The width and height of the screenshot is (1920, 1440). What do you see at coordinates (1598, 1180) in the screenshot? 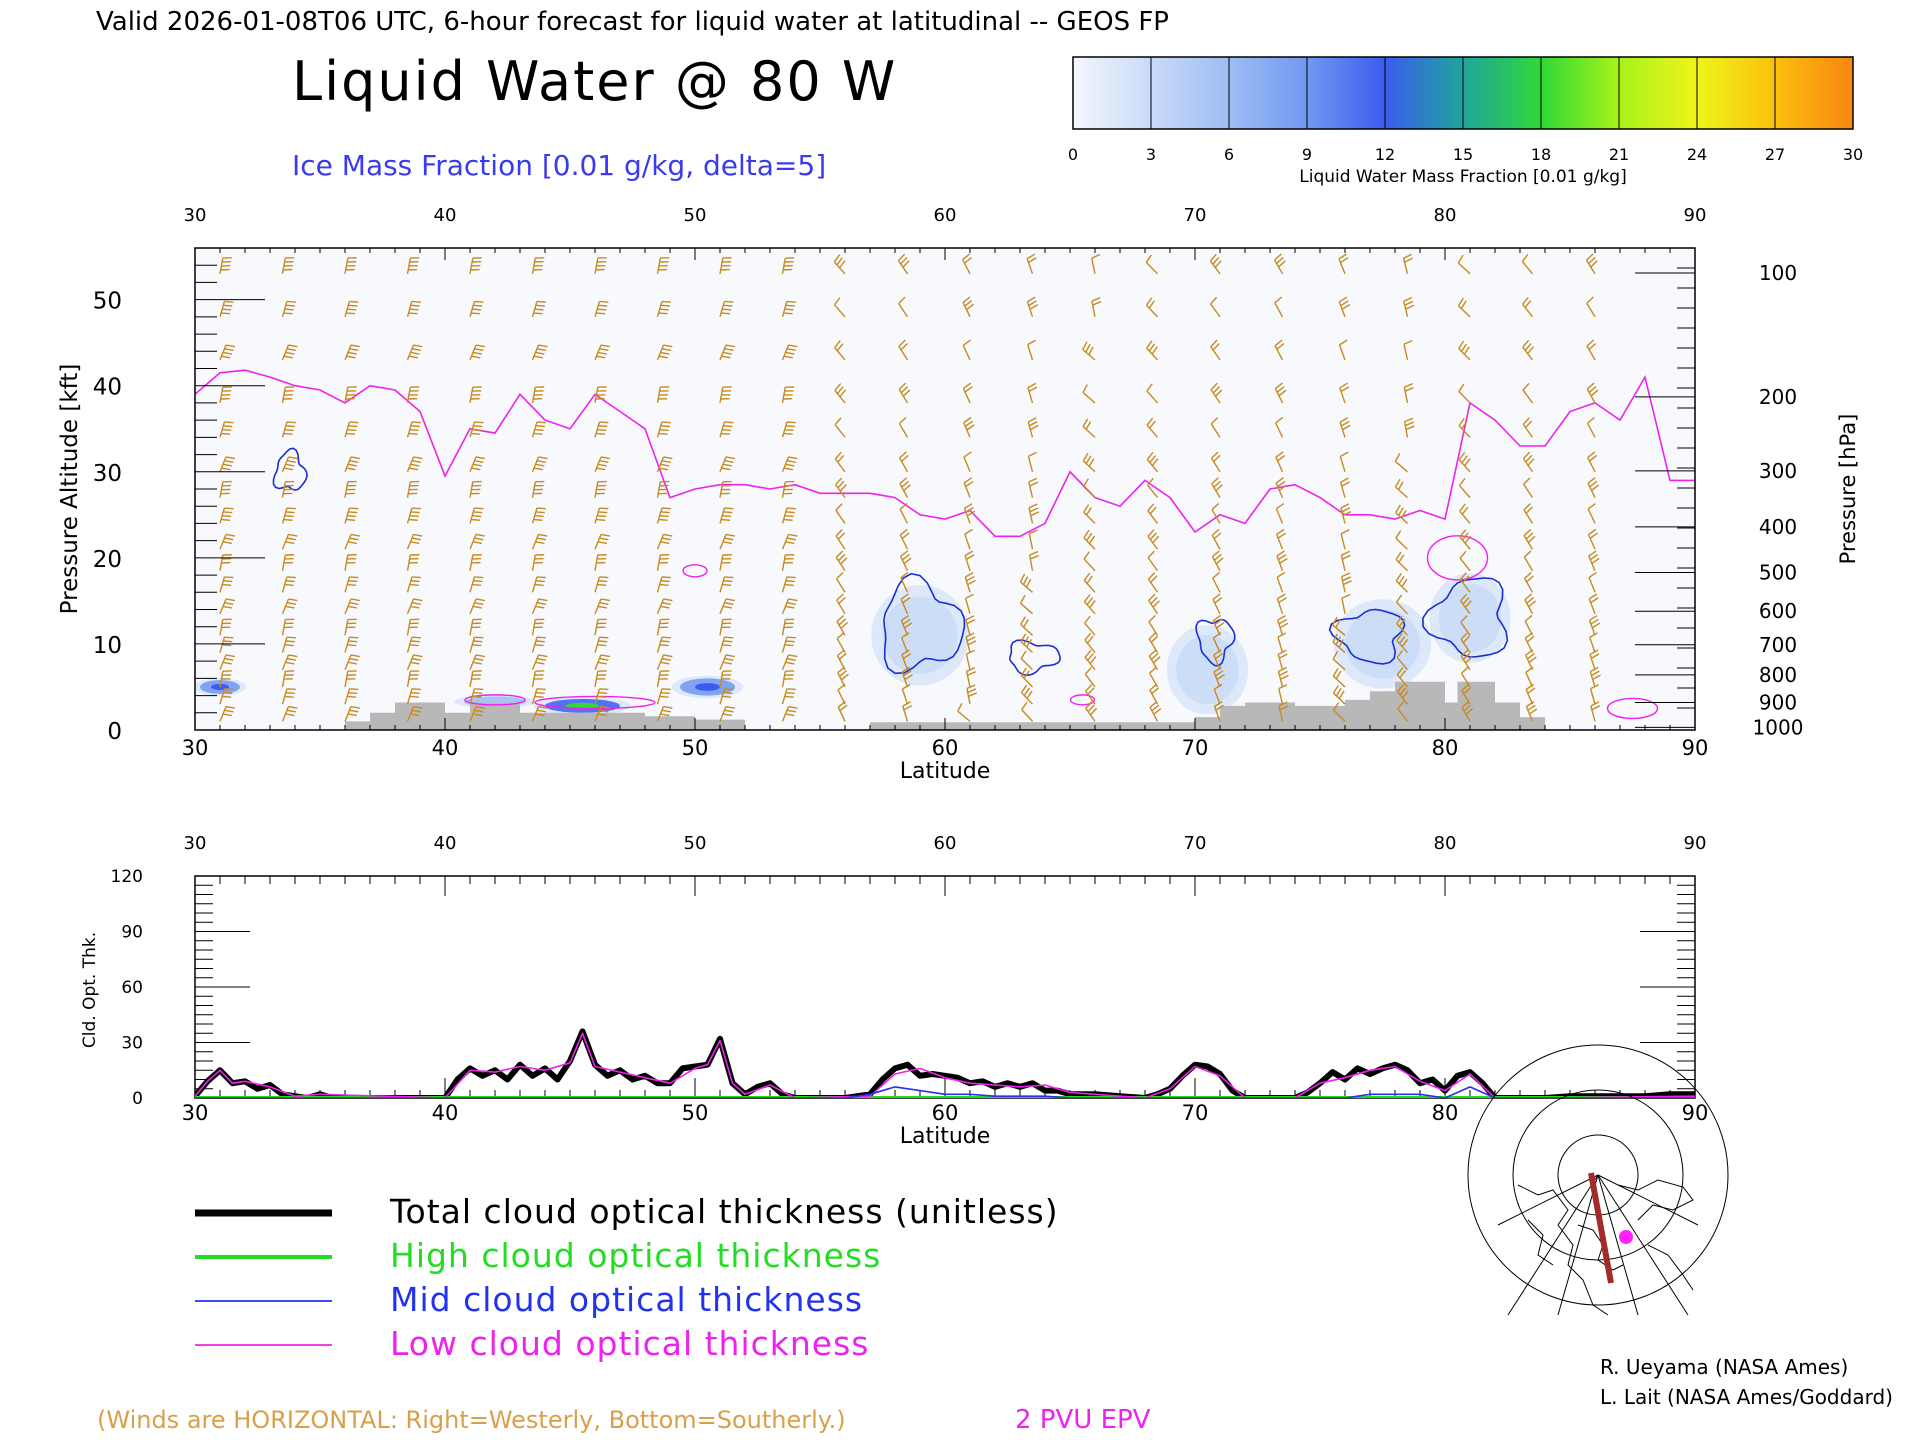
I see `locator-map` at bounding box center [1598, 1180].